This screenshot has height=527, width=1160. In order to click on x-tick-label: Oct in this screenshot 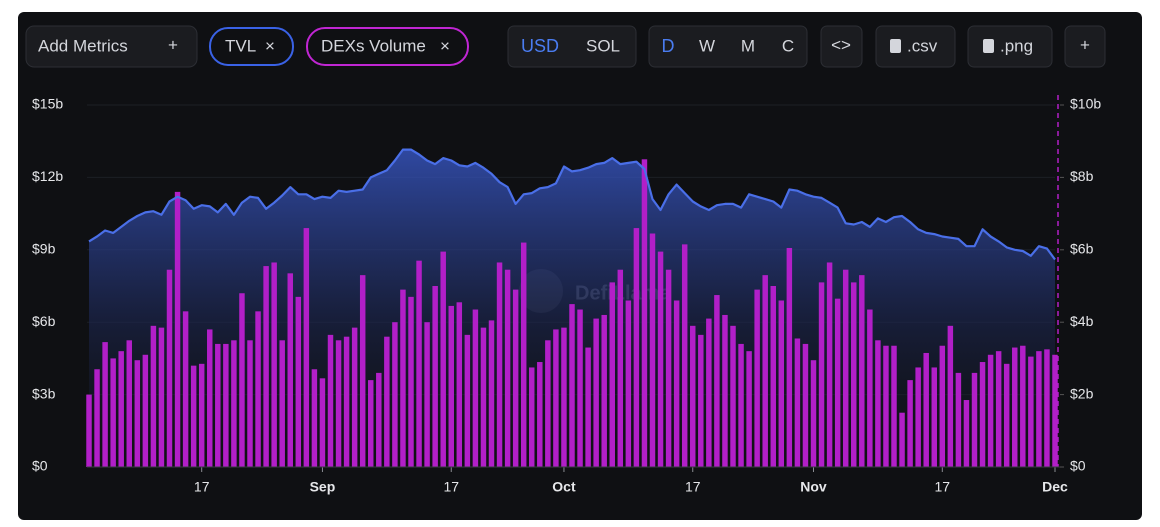, I will do `click(564, 487)`.